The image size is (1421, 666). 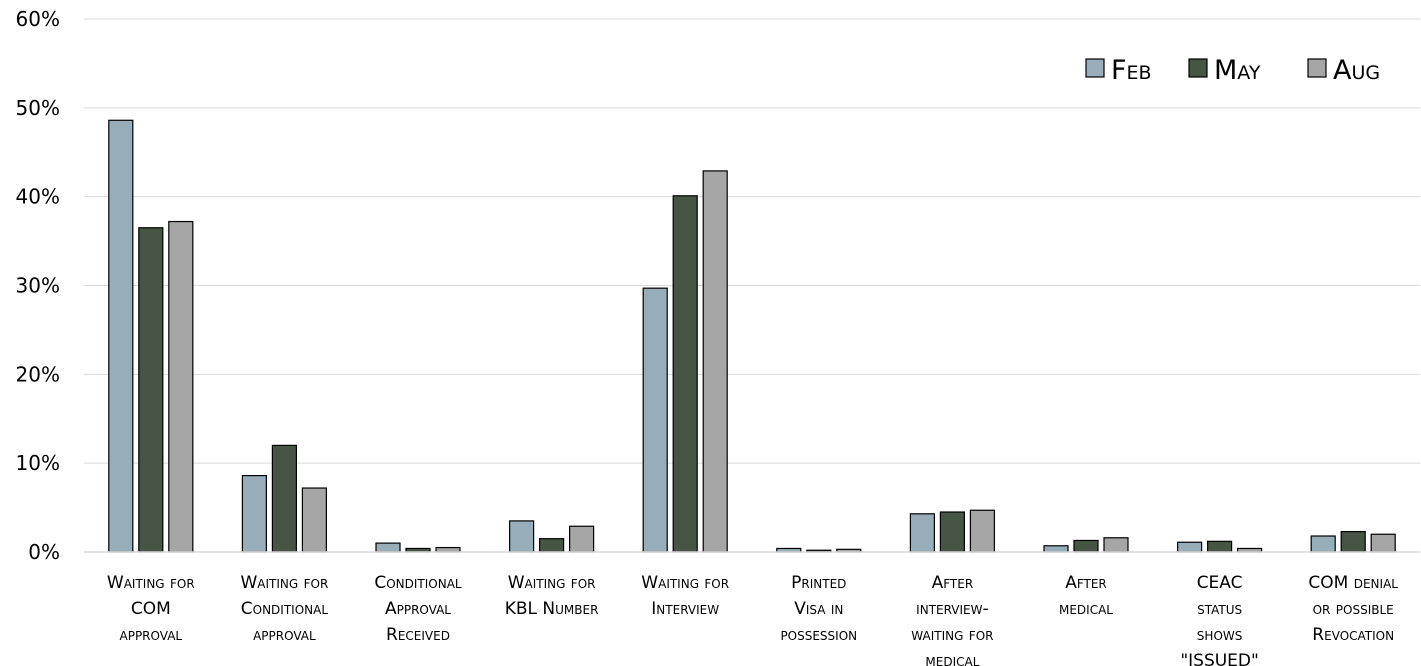 I want to click on legend-label-may: May, so click(x=1237, y=70).